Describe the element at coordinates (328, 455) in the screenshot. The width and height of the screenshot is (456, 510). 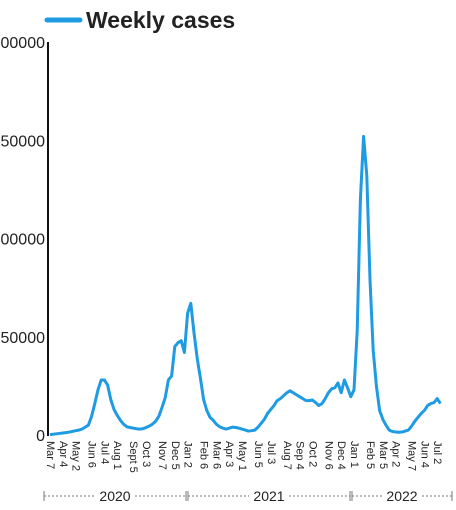
I see `x-tick-label: Nov 6` at that location.